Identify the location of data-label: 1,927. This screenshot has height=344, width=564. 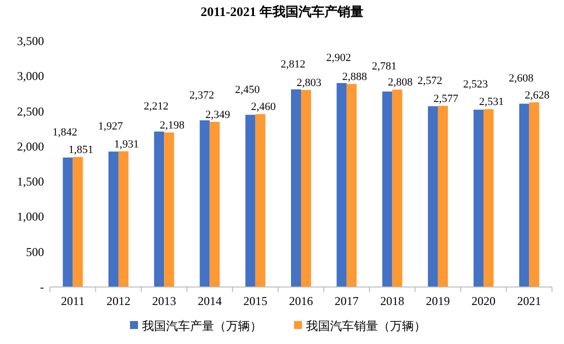
(111, 126).